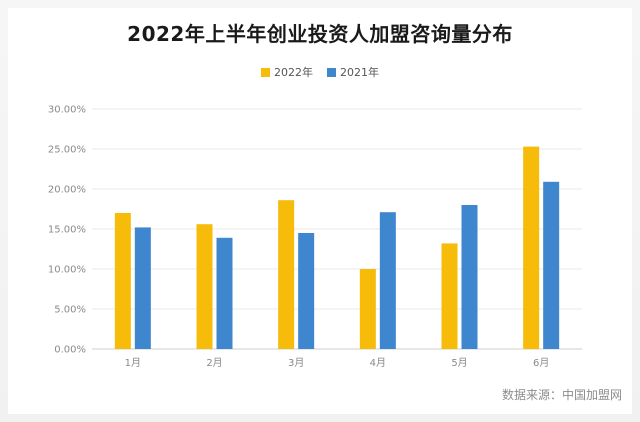 The width and height of the screenshot is (640, 422). Describe the element at coordinates (67, 110) in the screenshot. I see `y-tick-label: 30.00%` at that location.